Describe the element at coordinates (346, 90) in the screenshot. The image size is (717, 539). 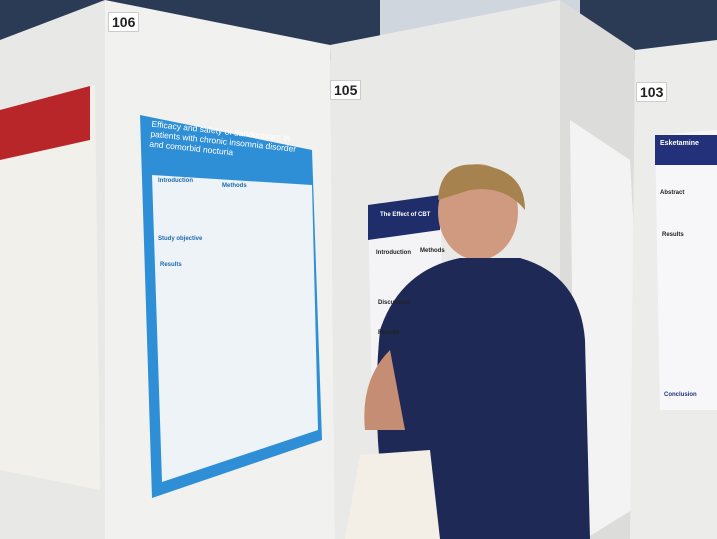
I see `board-number: 105` at that location.